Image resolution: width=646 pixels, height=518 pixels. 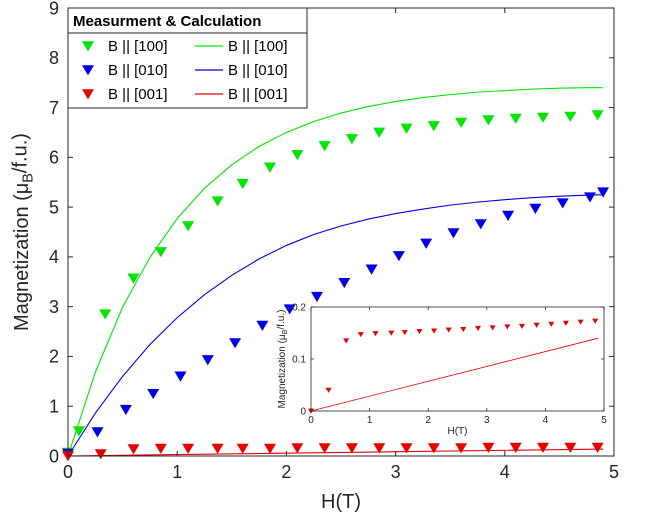 What do you see at coordinates (54, 257) in the screenshot?
I see `y-tick-label-4: 4` at bounding box center [54, 257].